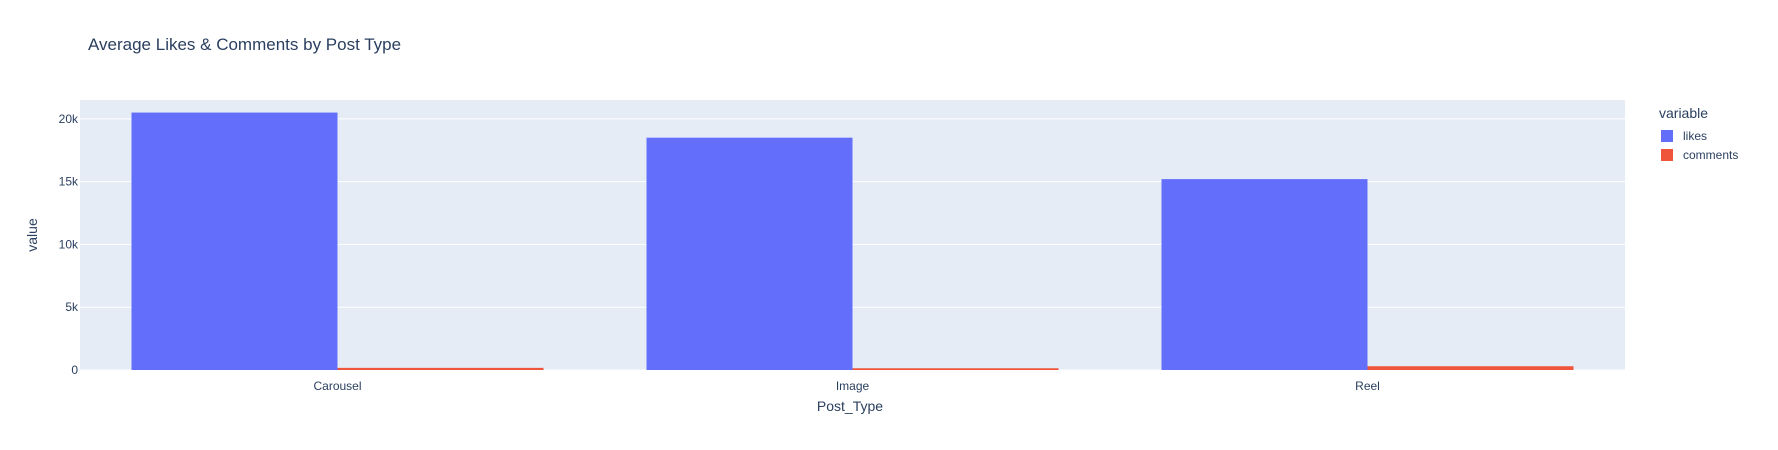  Describe the element at coordinates (72, 307) in the screenshot. I see `y-tick-label: 5k` at that location.